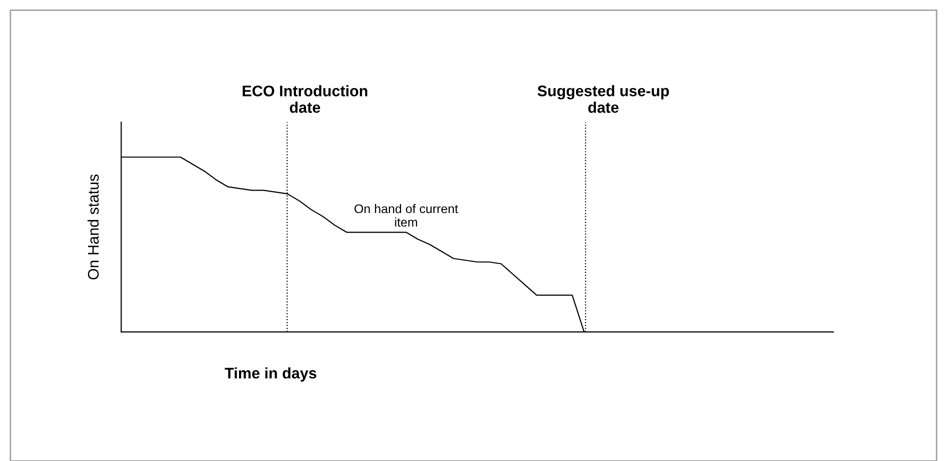 This screenshot has width=947, height=461. What do you see at coordinates (270, 374) in the screenshot?
I see `x-axis-title: Time in days` at bounding box center [270, 374].